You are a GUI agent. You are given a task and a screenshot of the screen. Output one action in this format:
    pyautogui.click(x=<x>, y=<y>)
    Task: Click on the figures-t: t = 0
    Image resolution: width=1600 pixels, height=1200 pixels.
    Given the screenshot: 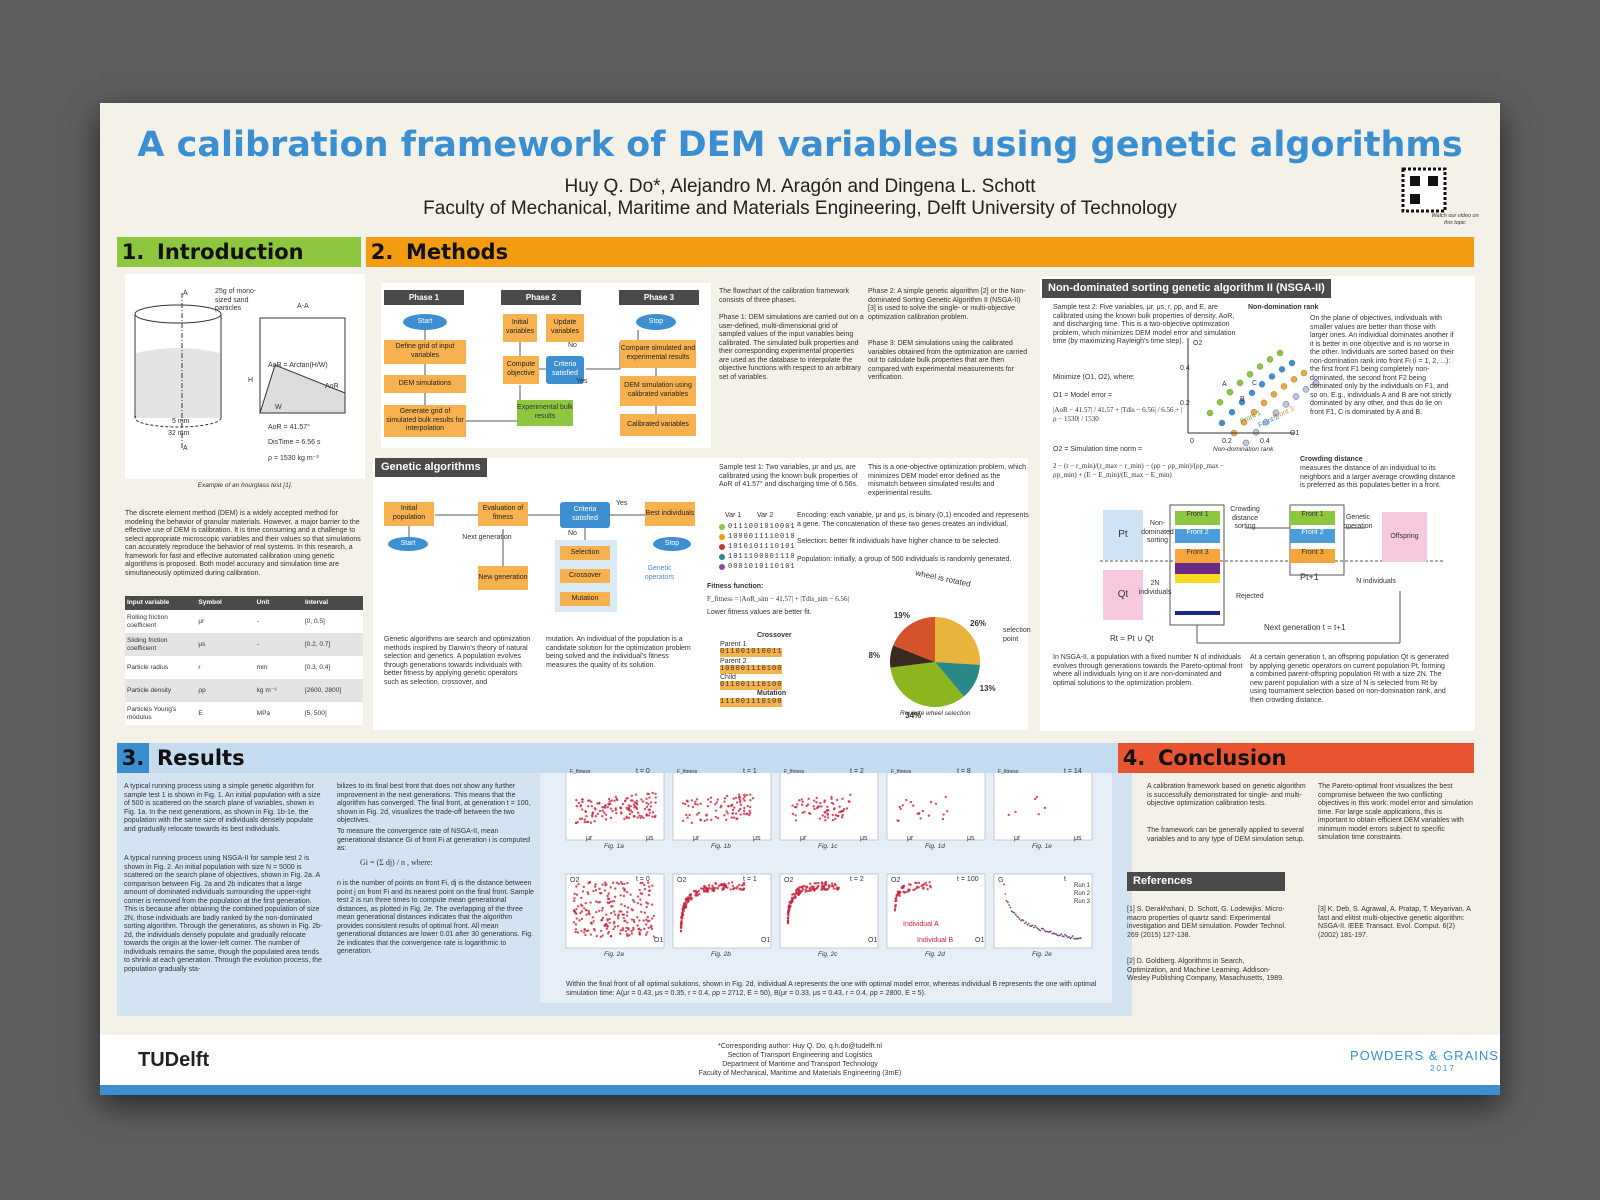 What is the action you would take?
    pyautogui.click(x=643, y=879)
    